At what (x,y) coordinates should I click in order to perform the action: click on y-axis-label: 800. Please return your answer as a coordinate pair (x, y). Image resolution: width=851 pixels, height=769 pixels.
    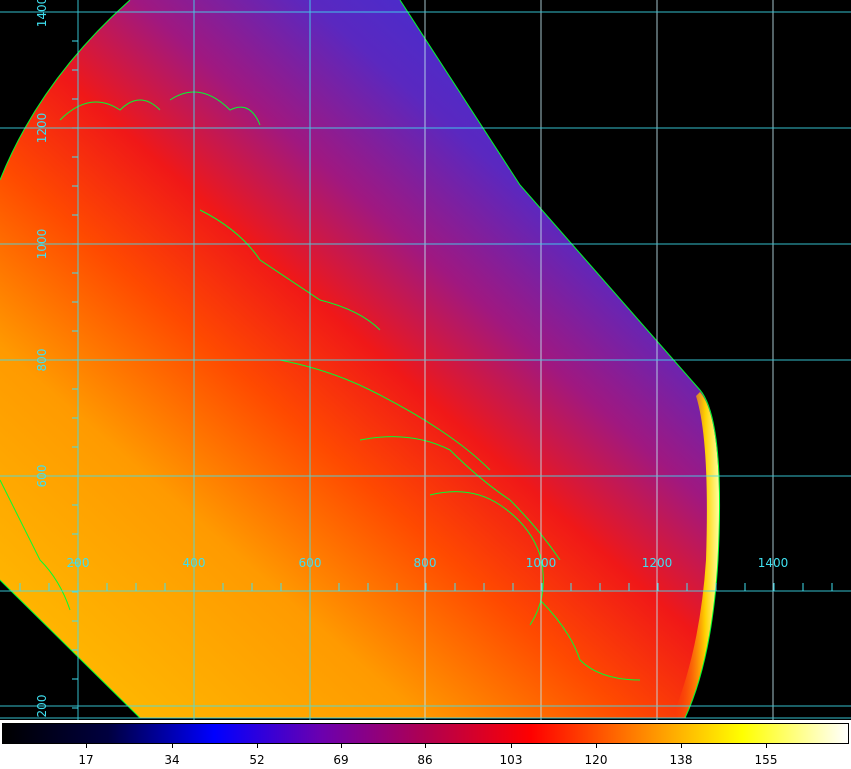
    Looking at the image, I should click on (42, 360).